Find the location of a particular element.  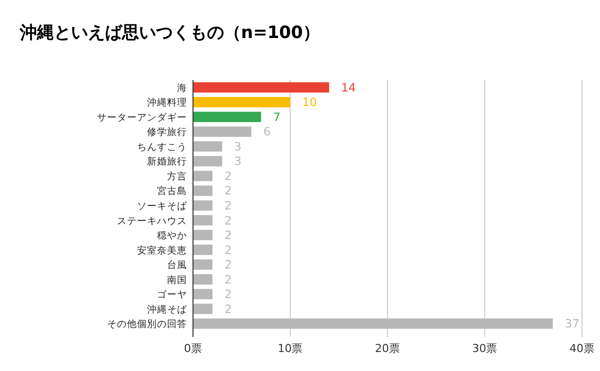

y-tick-label: 新婚旅行 is located at coordinates (167, 162).